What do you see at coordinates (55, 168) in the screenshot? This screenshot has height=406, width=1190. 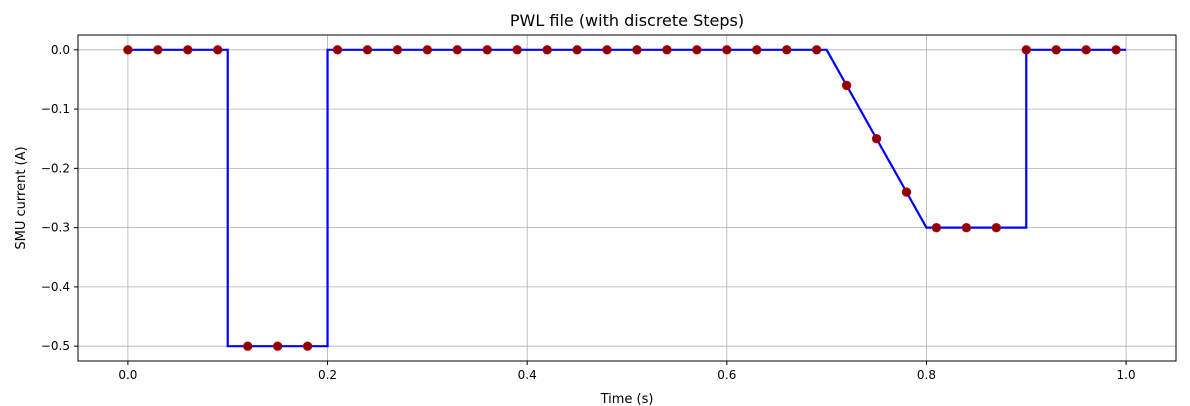 I see `y-tick-label: −0.2` at bounding box center [55, 168].